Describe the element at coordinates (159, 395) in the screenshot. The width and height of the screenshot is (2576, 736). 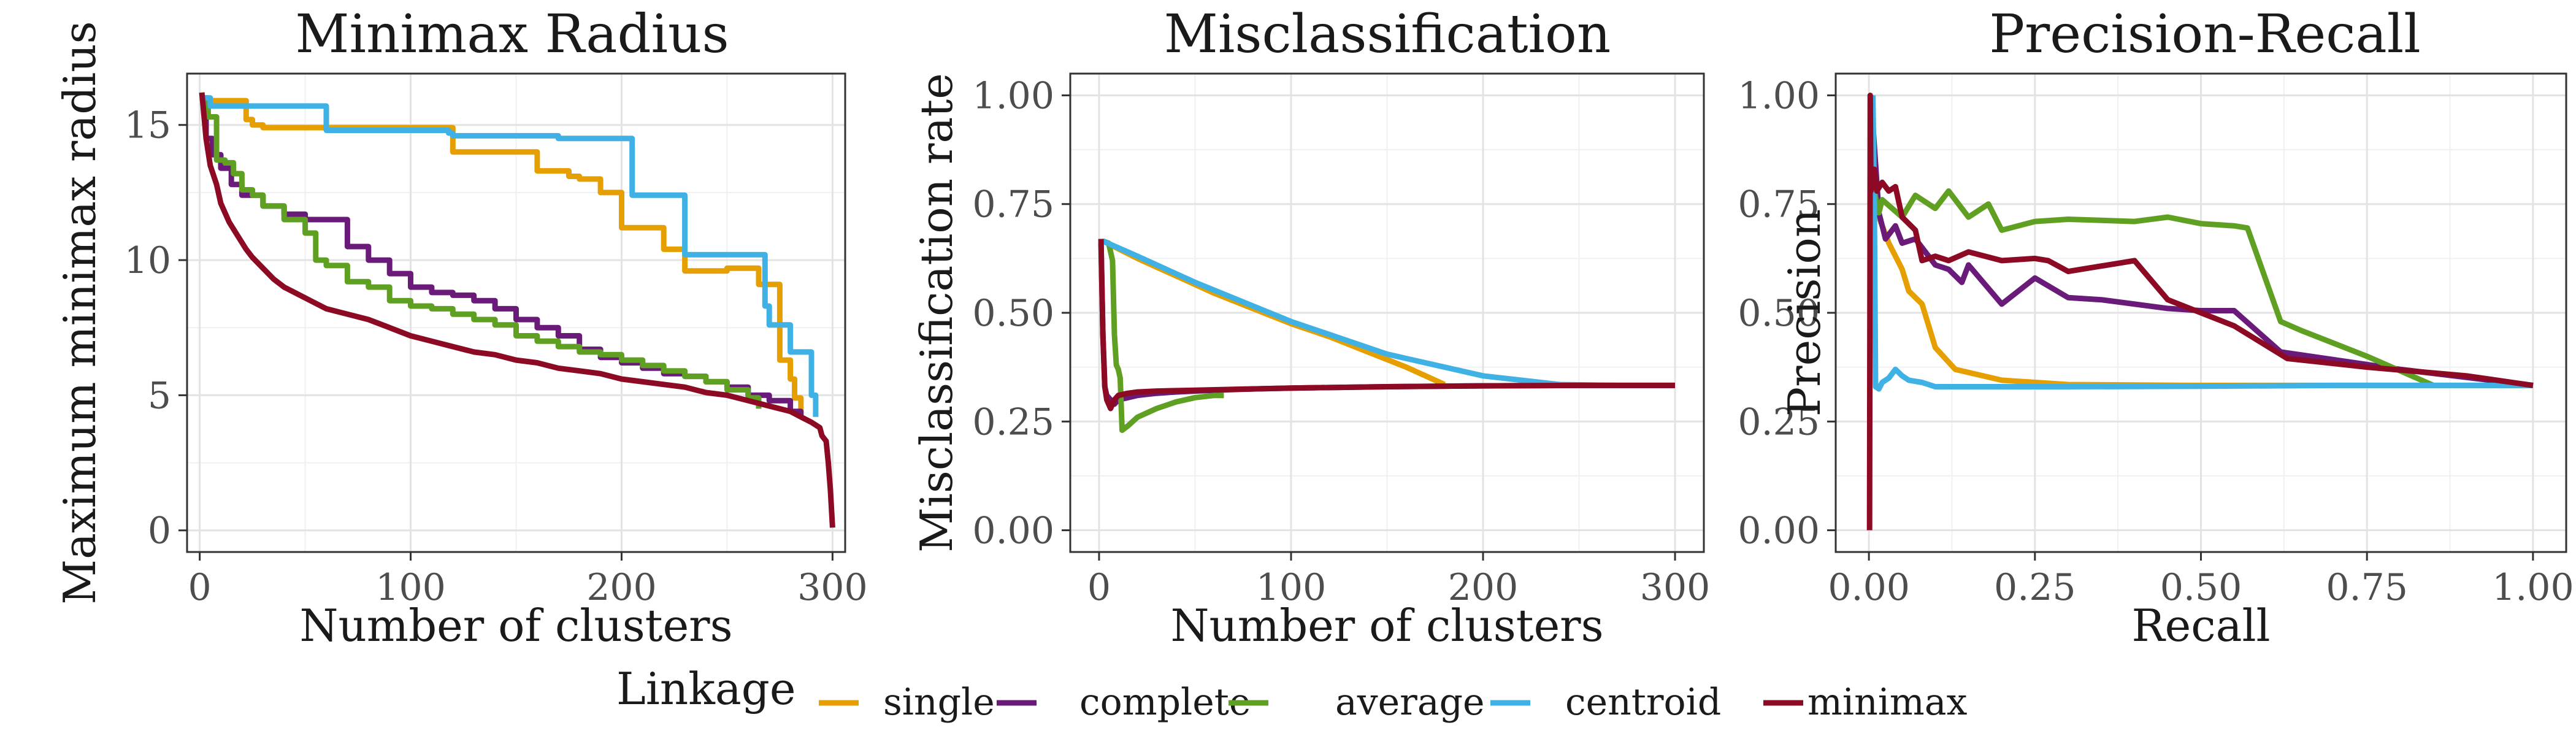
I see `y-tick-label: 5` at that location.